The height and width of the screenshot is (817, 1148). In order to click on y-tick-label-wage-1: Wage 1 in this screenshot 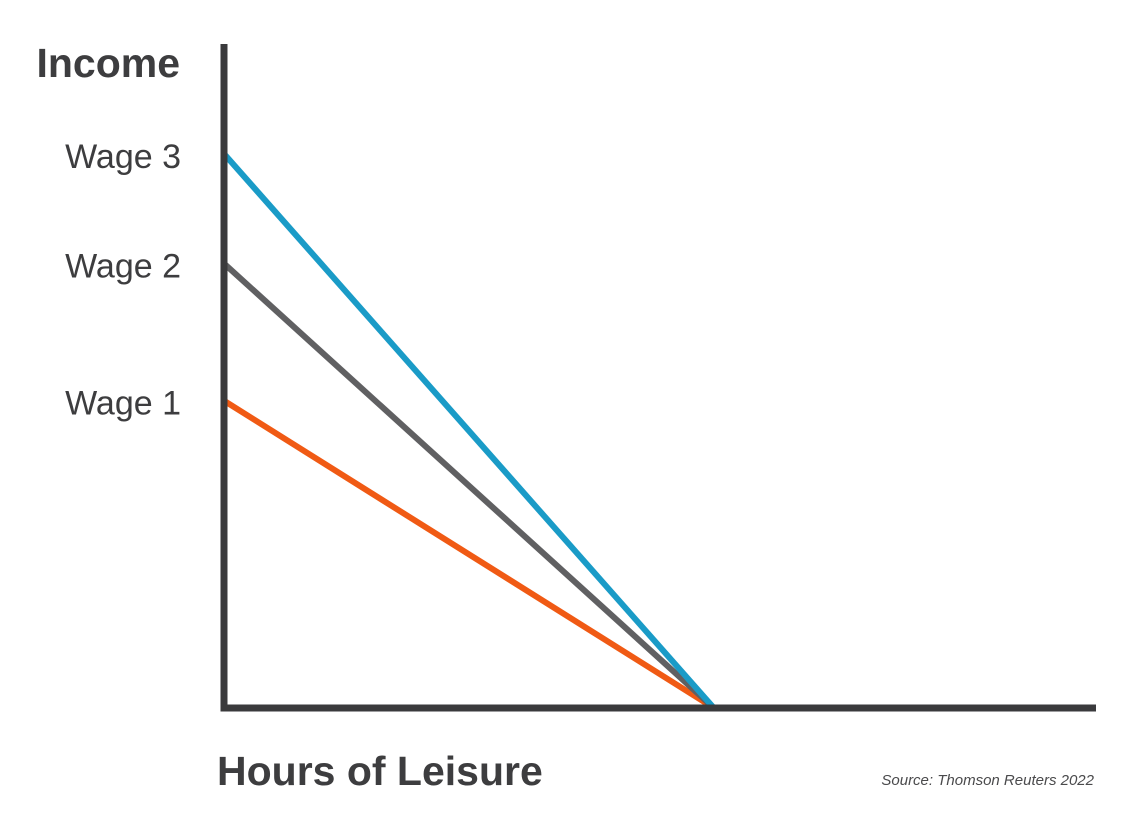, I will do `click(123, 404)`.